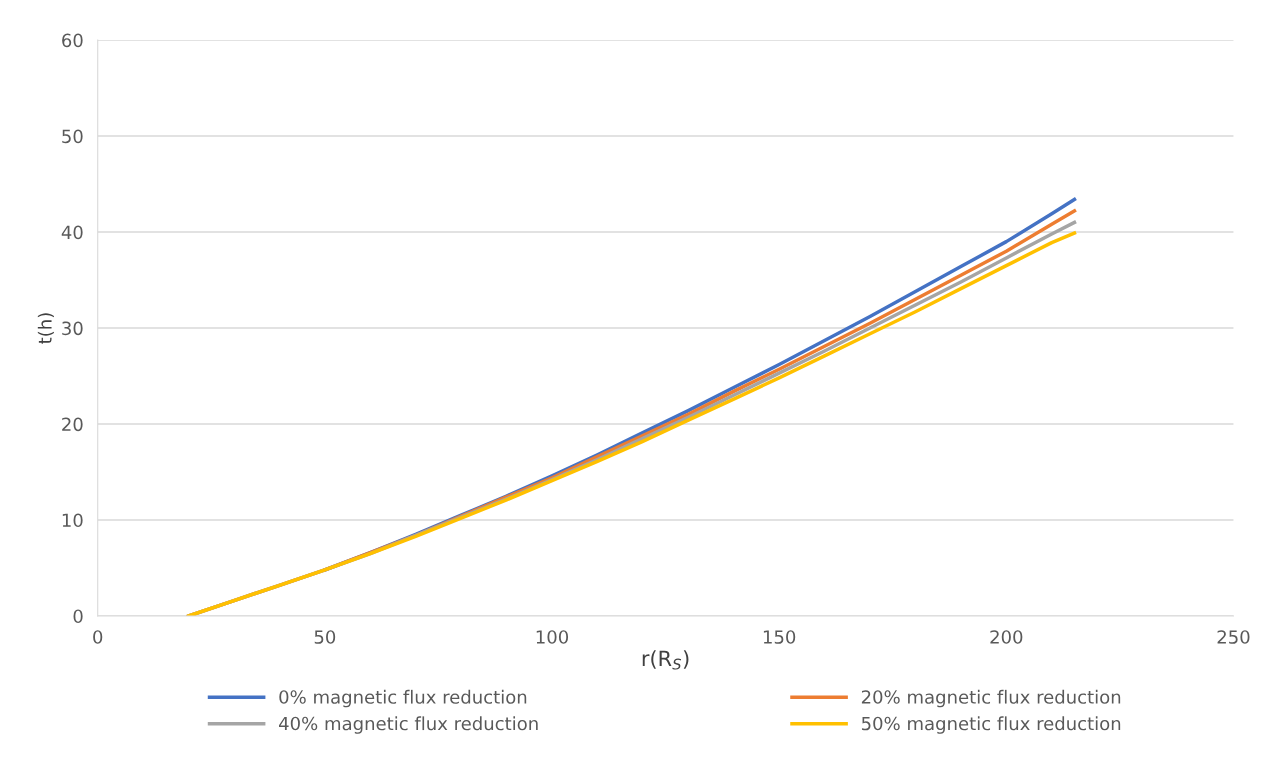  I want to click on y-tick-label: 60, so click(72, 40).